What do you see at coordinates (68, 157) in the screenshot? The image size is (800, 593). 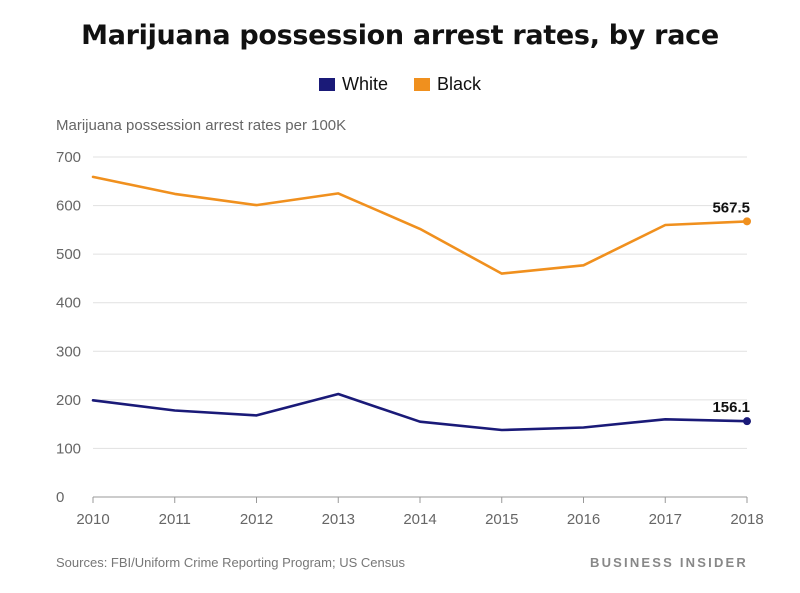 I see `y-tick-label: 700` at bounding box center [68, 157].